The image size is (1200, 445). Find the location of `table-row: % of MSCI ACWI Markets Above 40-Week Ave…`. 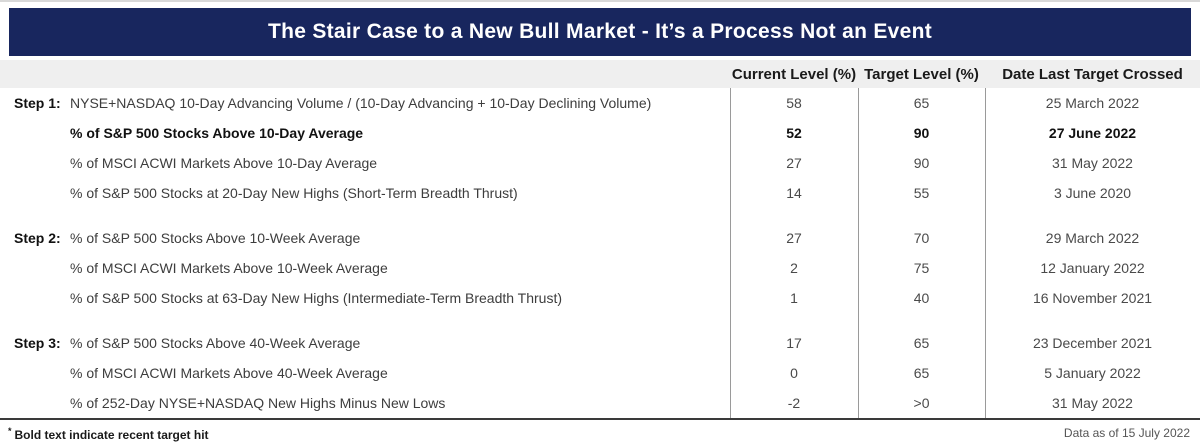

table-row: % of MSCI ACWI Markets Above 40-Week Ave… is located at coordinates (600, 373).